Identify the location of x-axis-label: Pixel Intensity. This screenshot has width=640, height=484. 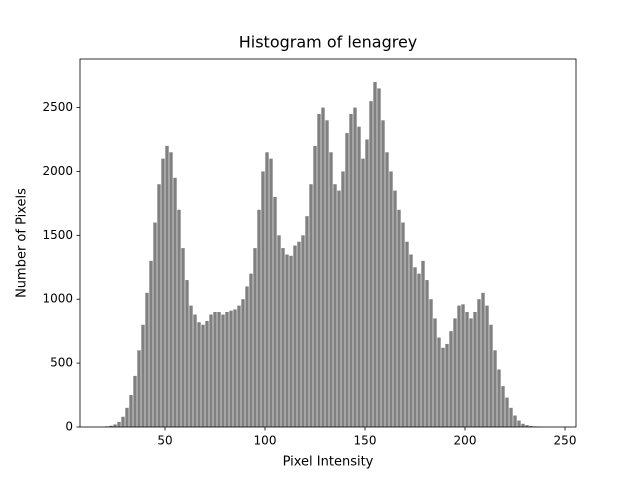
(328, 462).